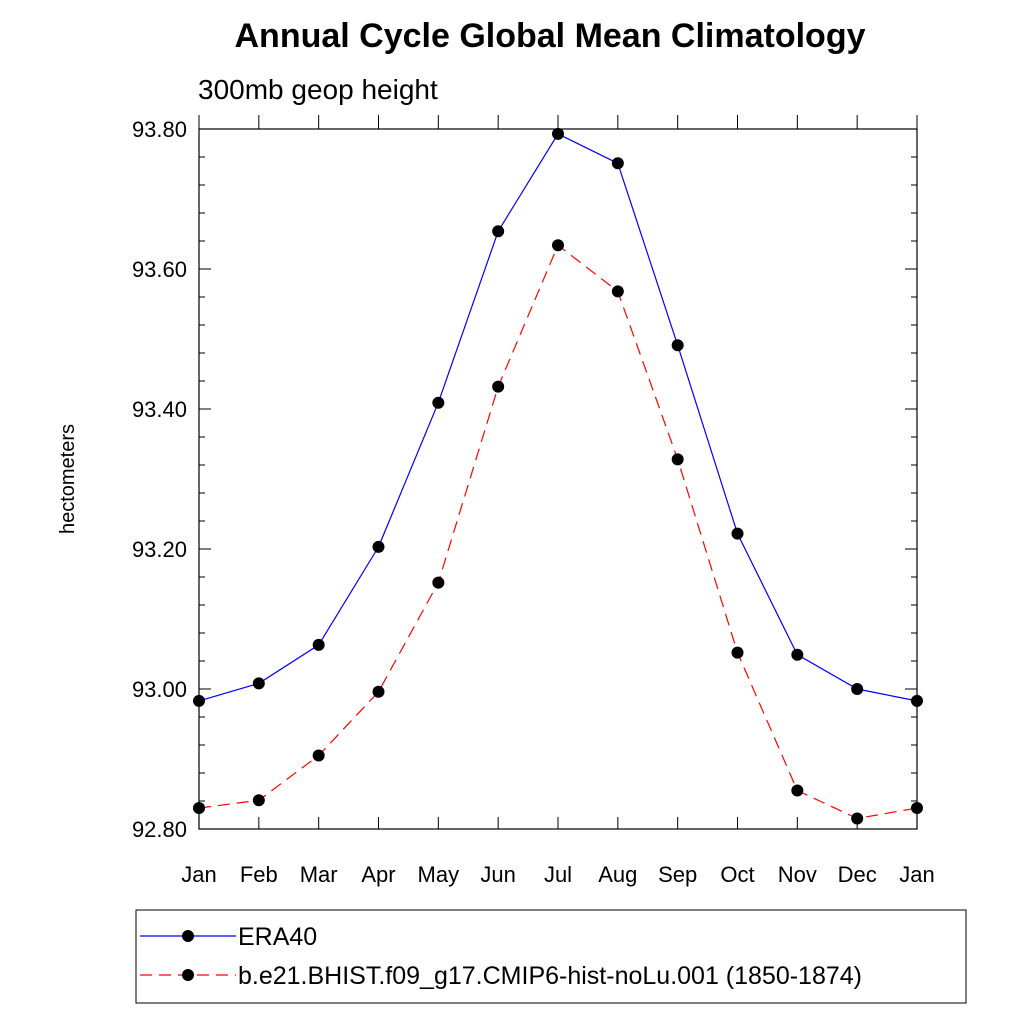 The image size is (1024, 1024). Describe the element at coordinates (439, 874) in the screenshot. I see `x-tick-label: May` at that location.